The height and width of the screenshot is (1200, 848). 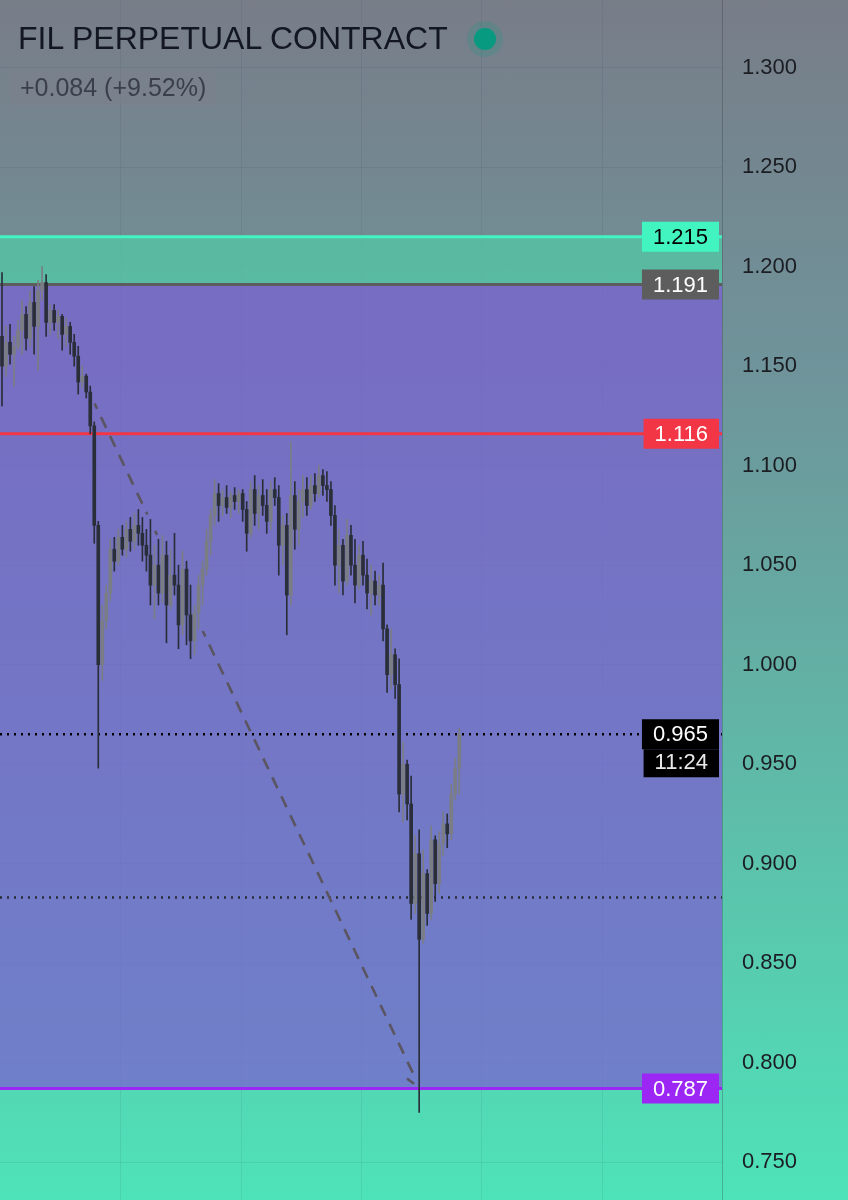 I want to click on y-tick-label: 0.850, so click(x=770, y=962).